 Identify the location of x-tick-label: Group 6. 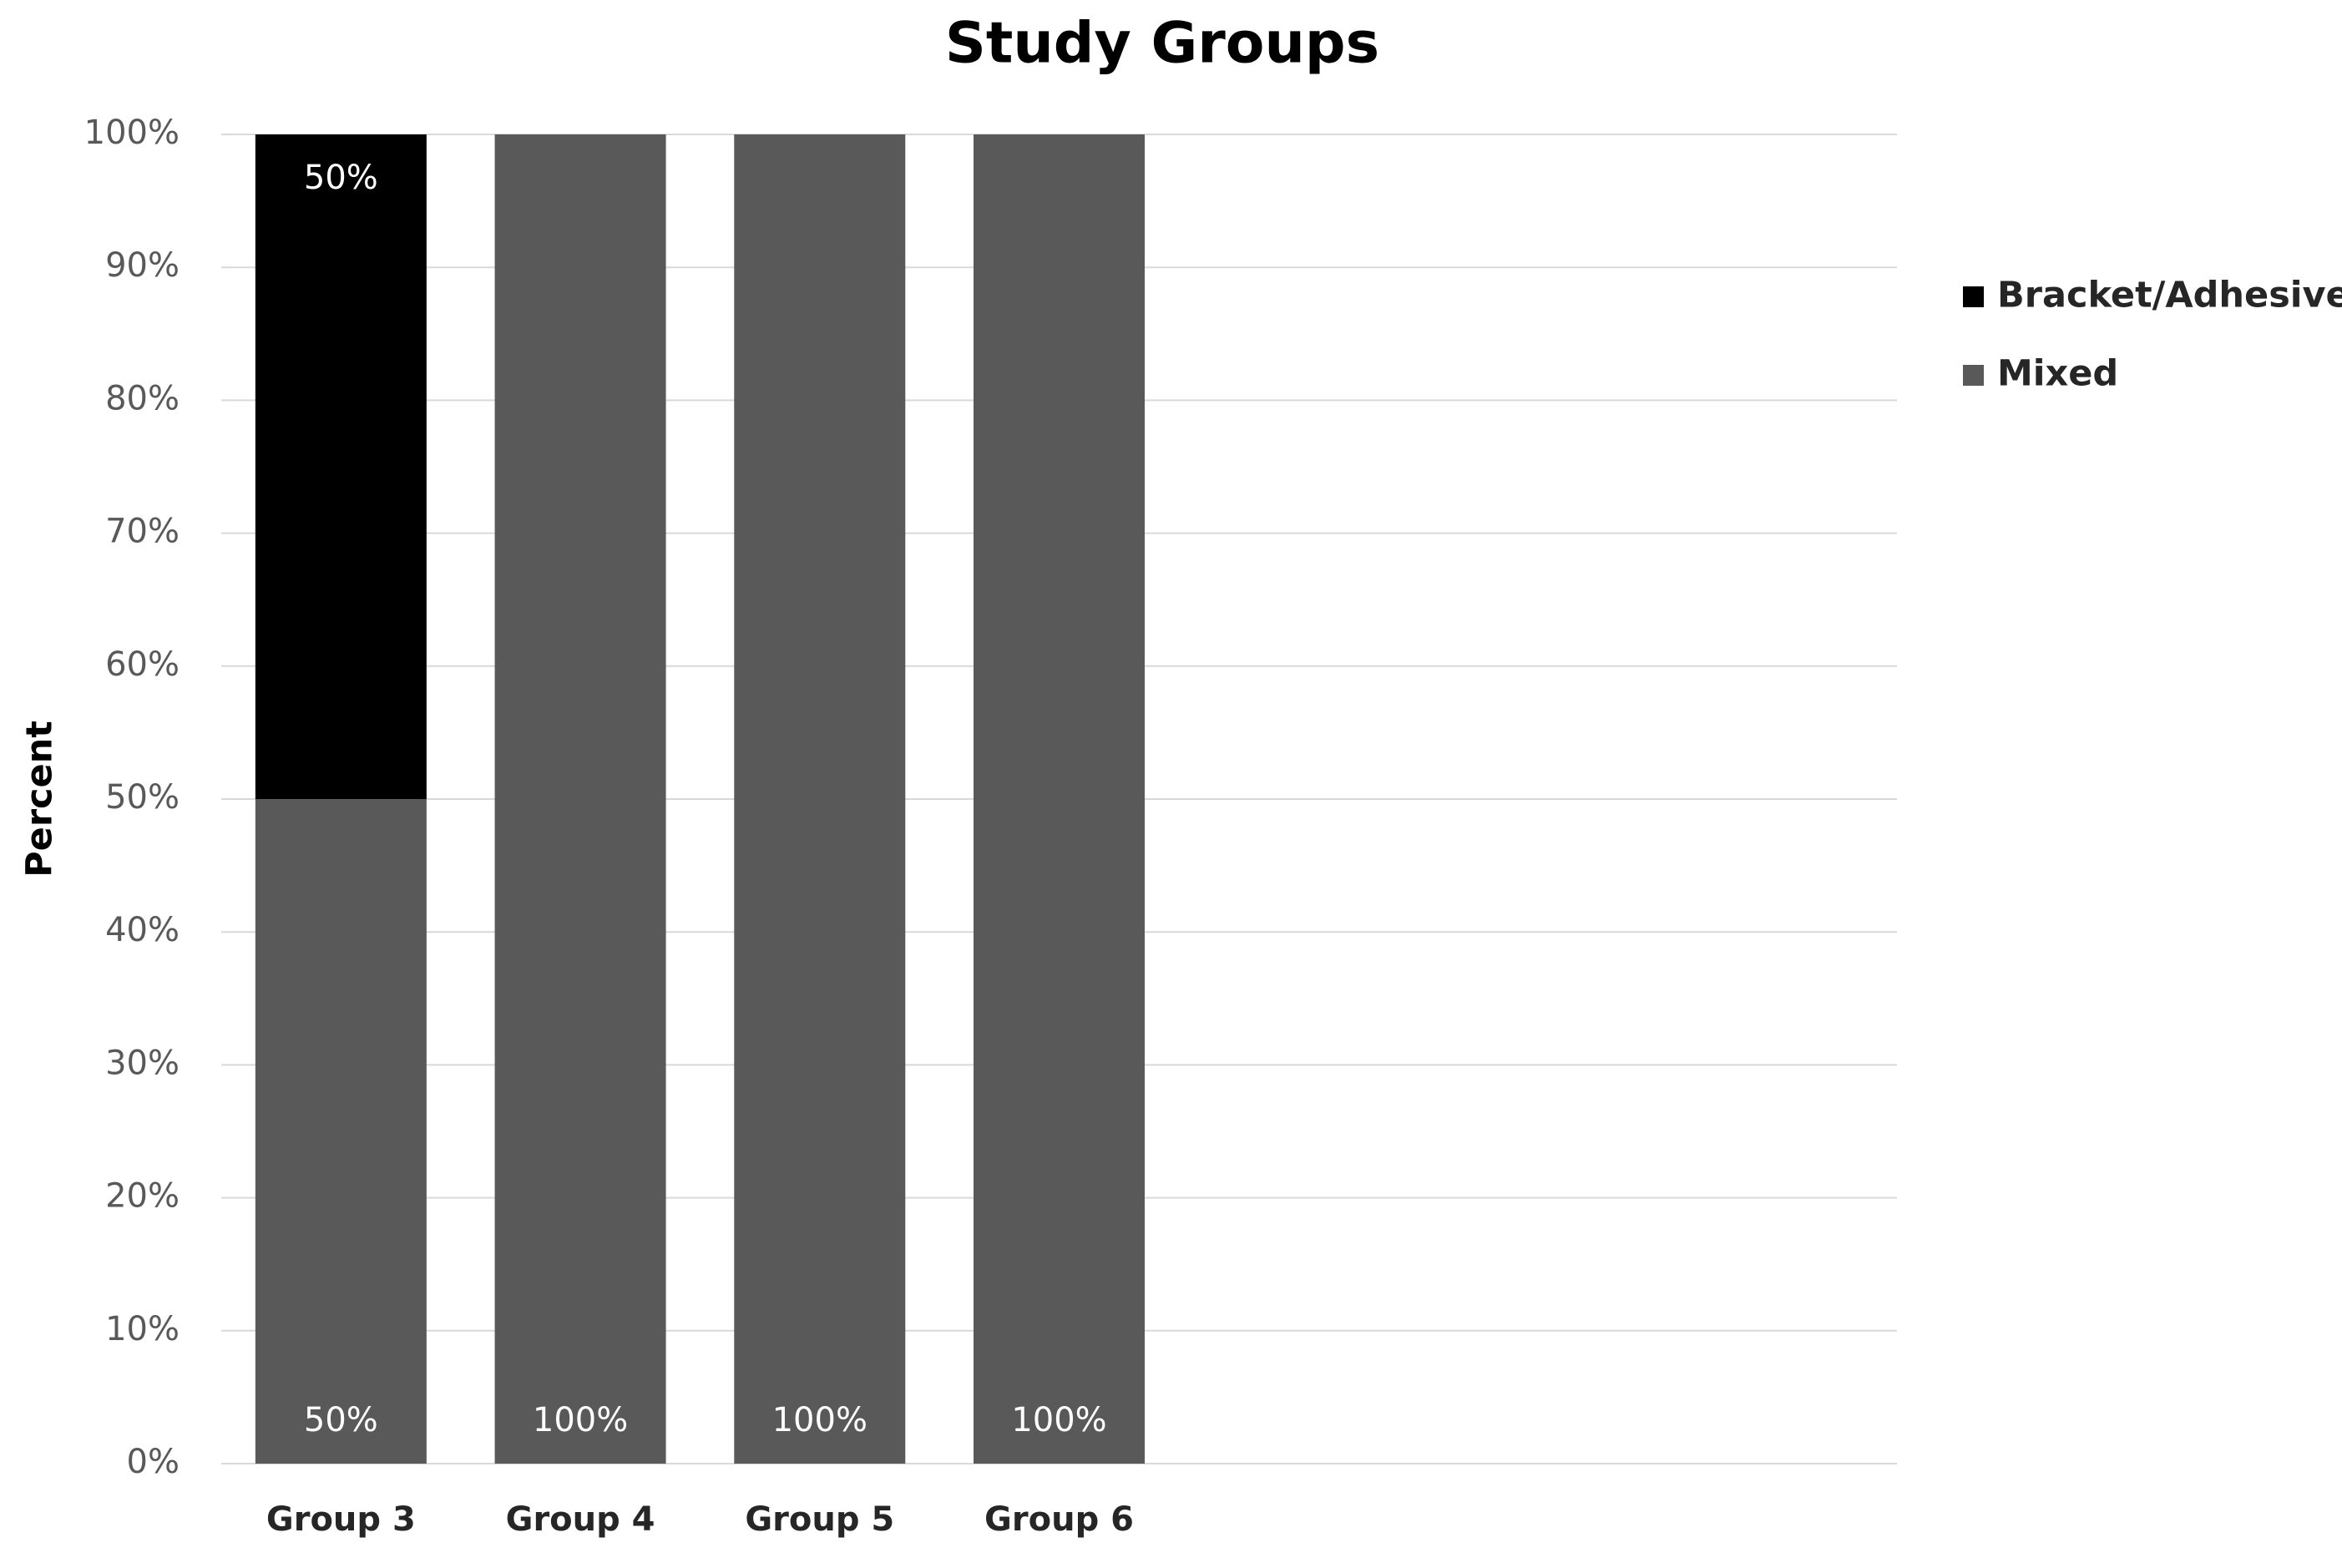
(1059, 1519).